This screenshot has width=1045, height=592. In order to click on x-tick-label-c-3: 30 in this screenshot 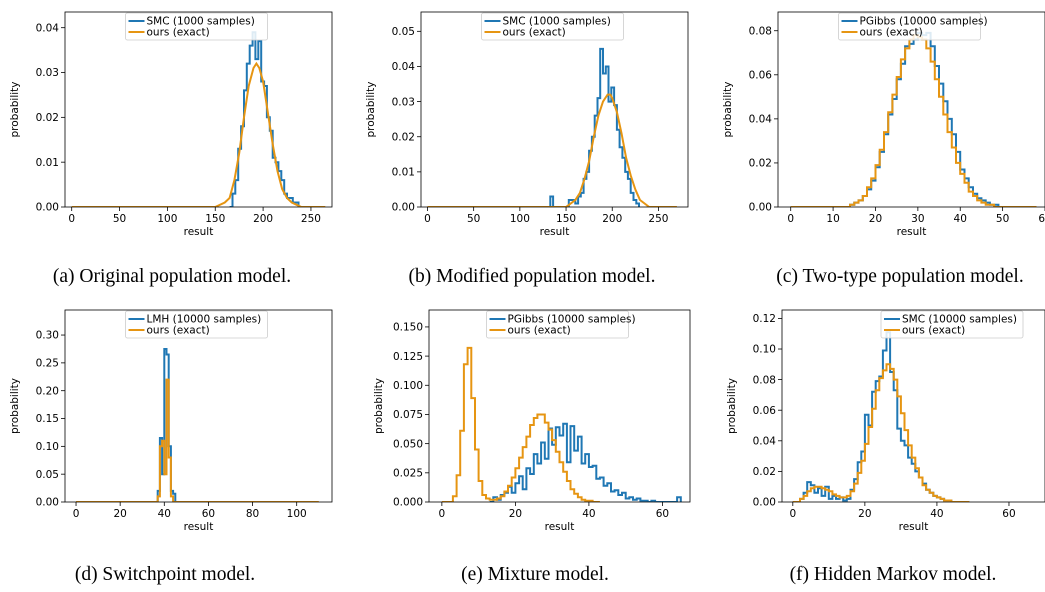, I will do `click(917, 219)`.